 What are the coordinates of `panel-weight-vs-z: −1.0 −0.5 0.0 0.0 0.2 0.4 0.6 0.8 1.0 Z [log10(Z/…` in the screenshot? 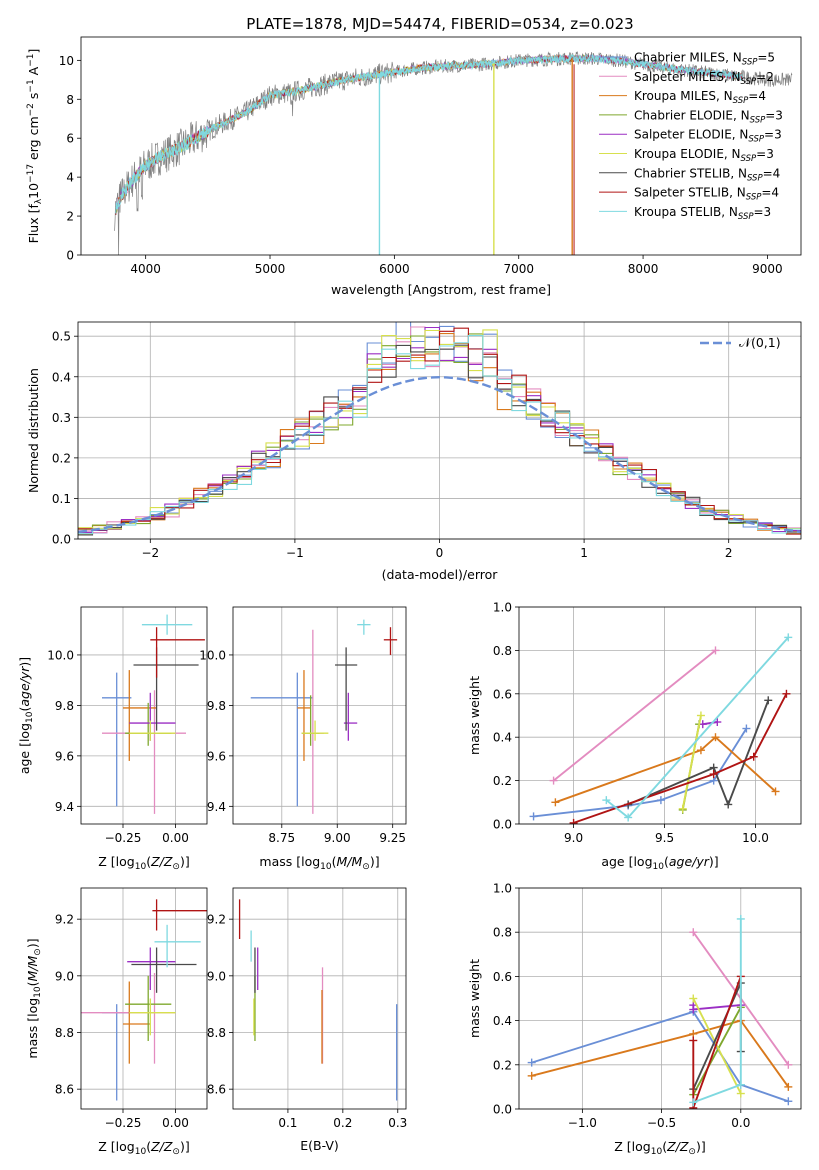 It's located at (634, 1019).